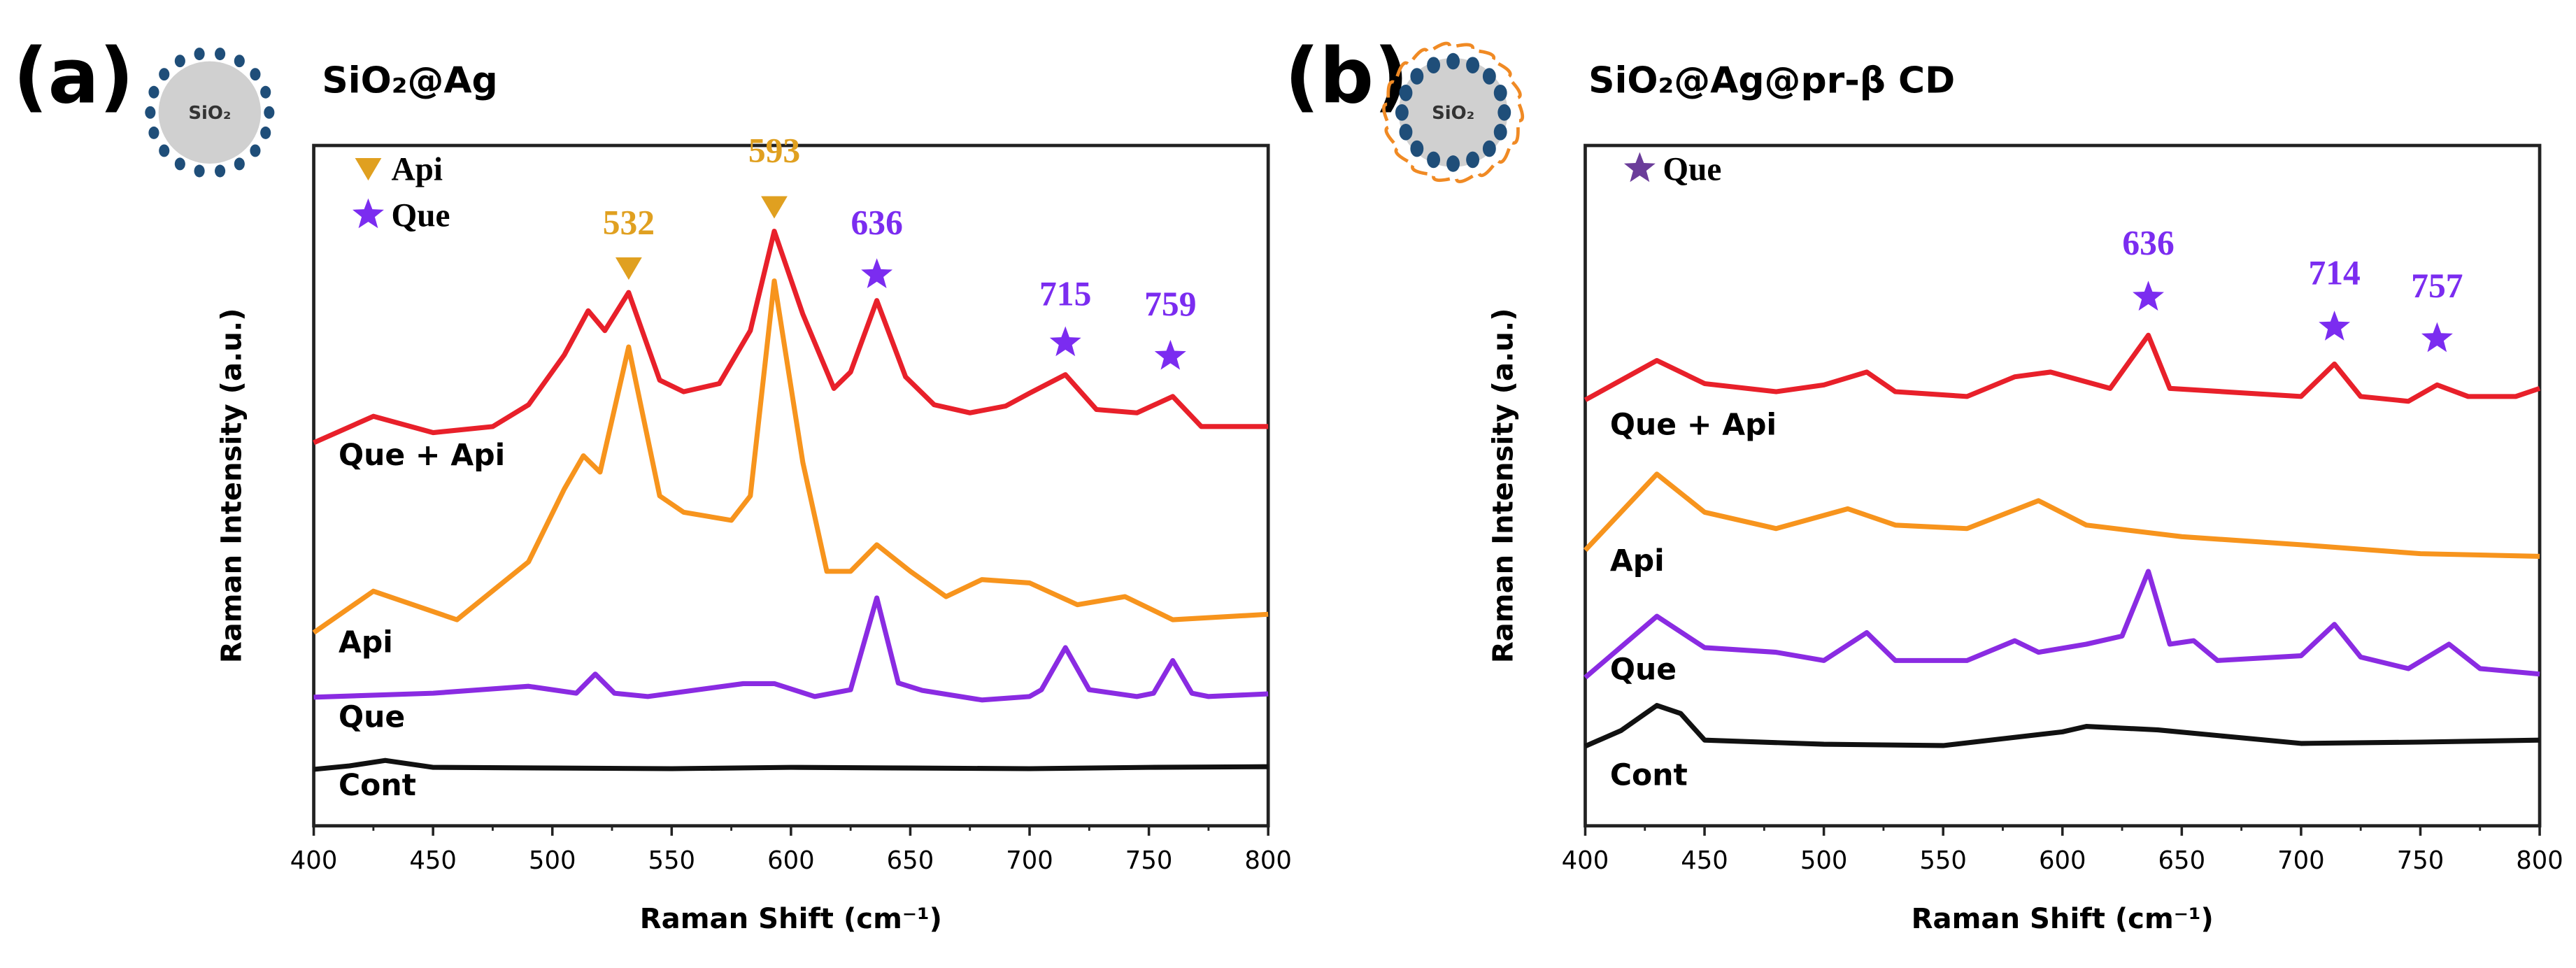 The image size is (2576, 968). What do you see at coordinates (73, 76) in the screenshot?
I see `panel-label: (a)` at bounding box center [73, 76].